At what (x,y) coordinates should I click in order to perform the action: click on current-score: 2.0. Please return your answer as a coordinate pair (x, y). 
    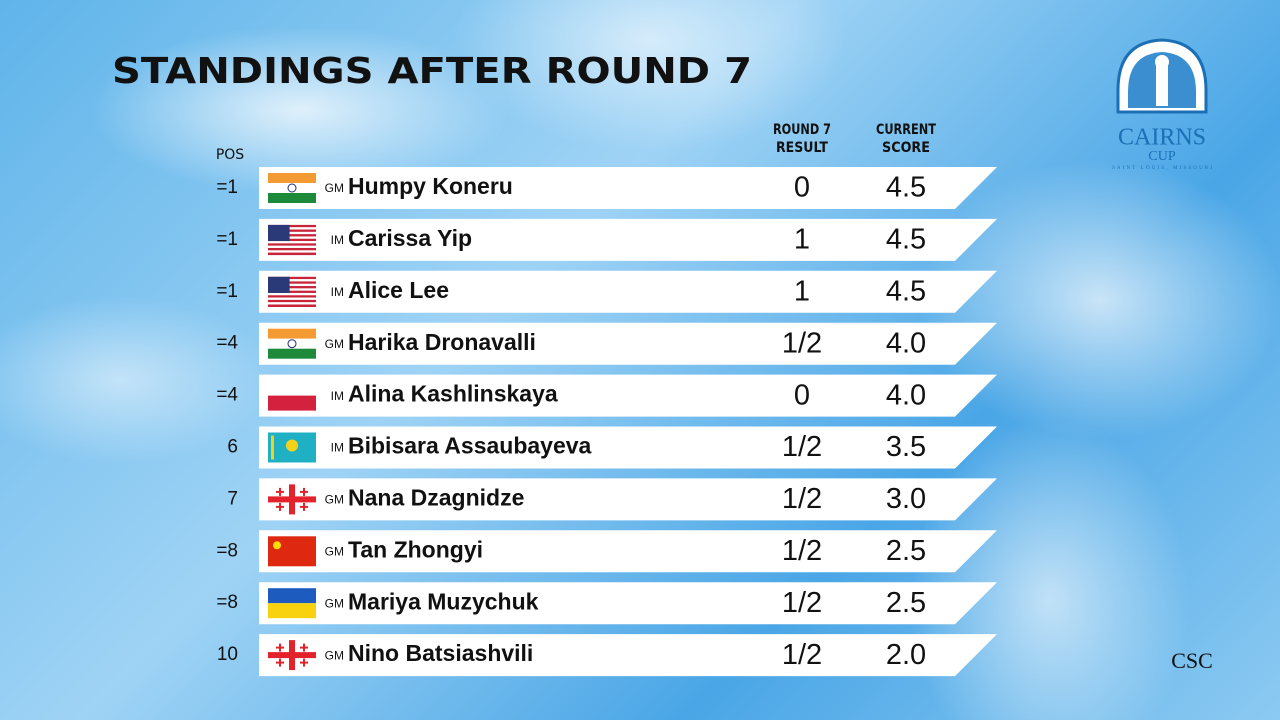
    Looking at the image, I should click on (906, 655).